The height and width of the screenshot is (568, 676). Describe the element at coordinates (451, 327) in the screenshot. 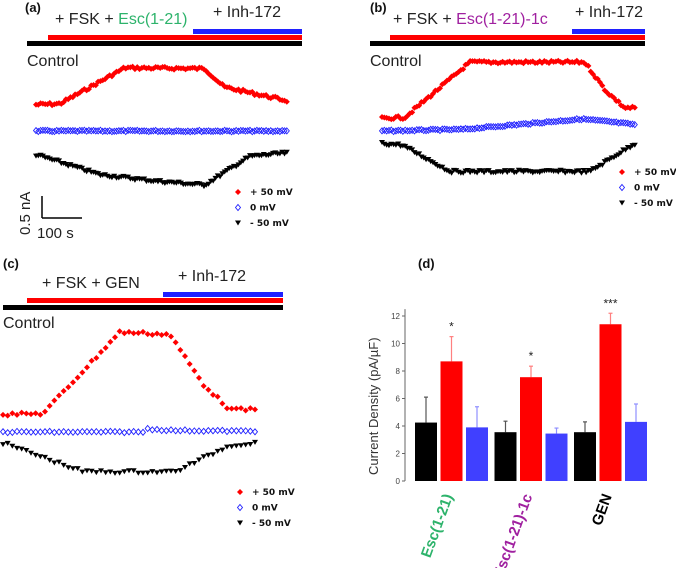

I see `significance-marker: *` at that location.